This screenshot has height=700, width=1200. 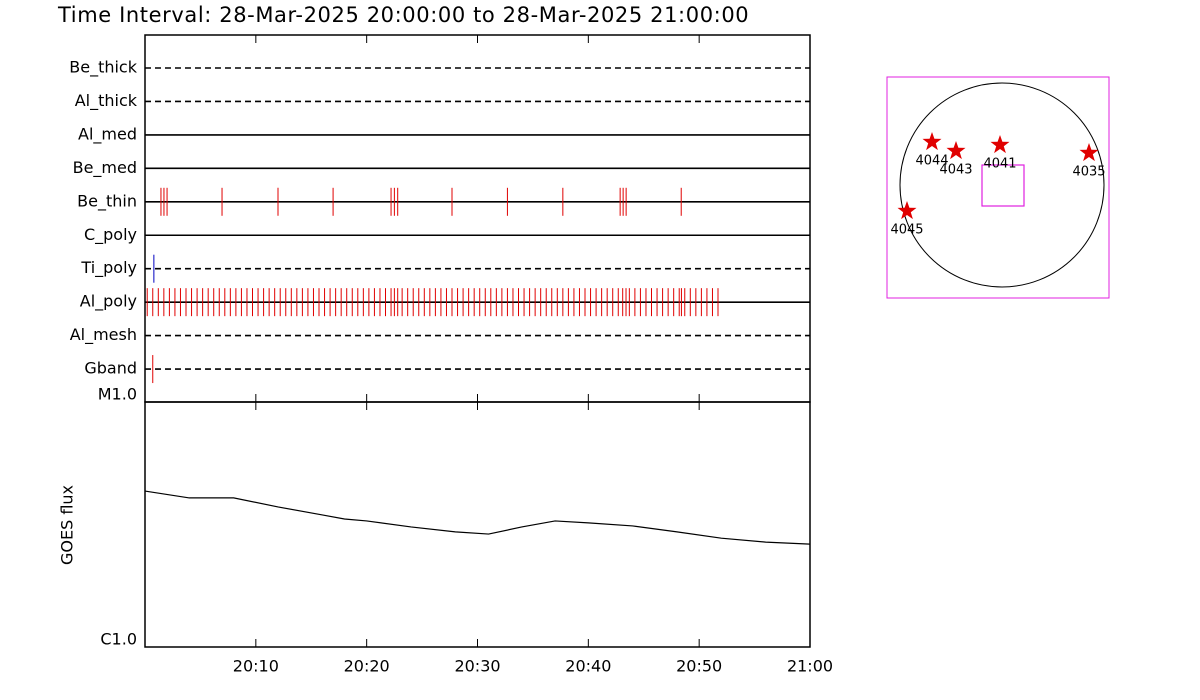 What do you see at coordinates (67, 525) in the screenshot?
I see `y-axis-label: GOES flux` at bounding box center [67, 525].